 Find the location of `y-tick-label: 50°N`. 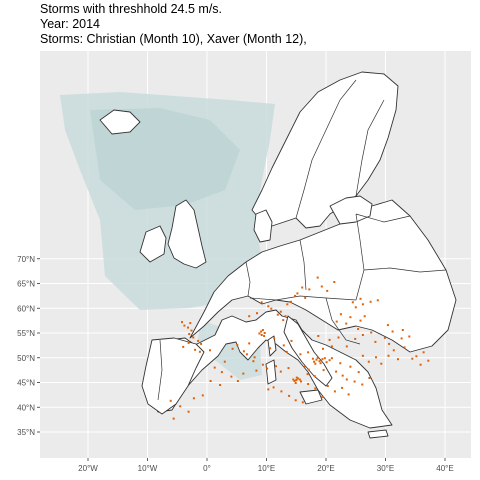

y-tick-label: 50°N is located at coordinates (26, 358).